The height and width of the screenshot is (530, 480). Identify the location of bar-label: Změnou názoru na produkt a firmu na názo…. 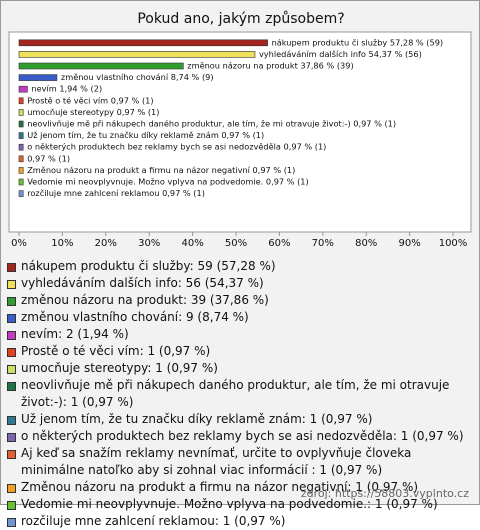
(161, 170).